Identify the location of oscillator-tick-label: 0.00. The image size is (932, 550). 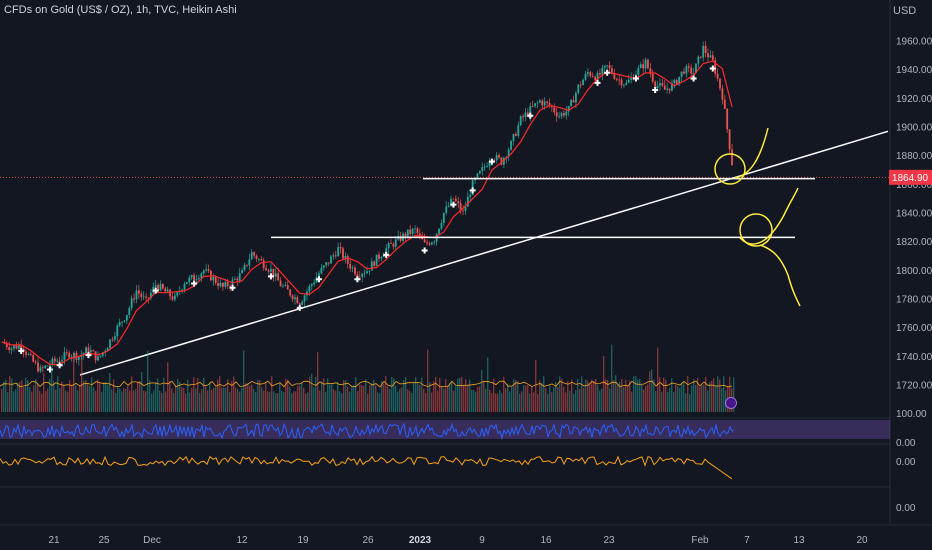
(906, 508).